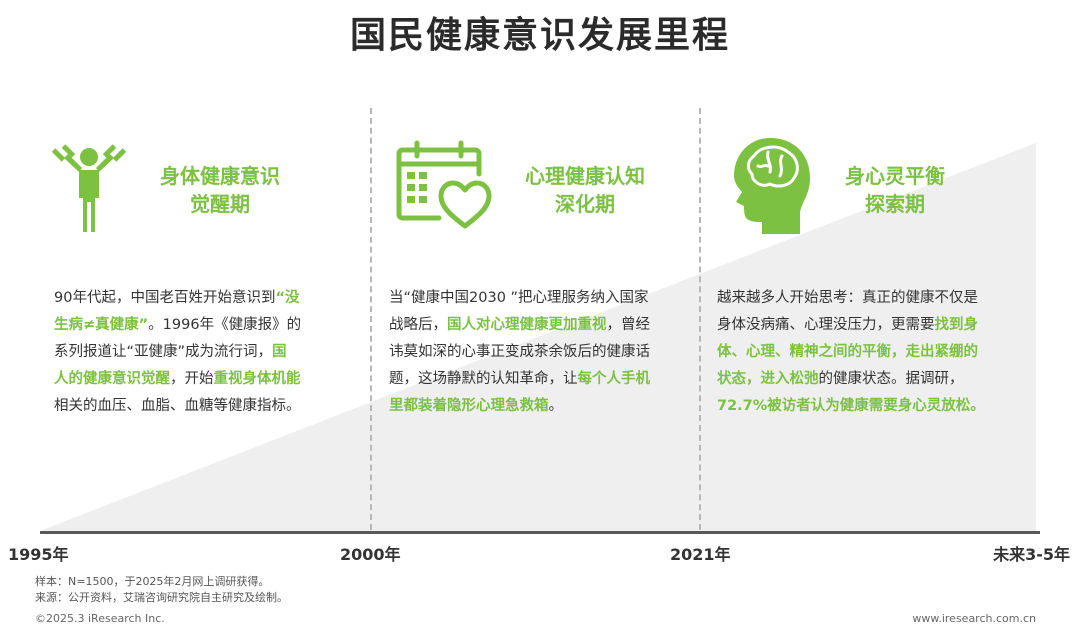  Describe the element at coordinates (772, 186) in the screenshot. I see `head-brain-icon` at that location.